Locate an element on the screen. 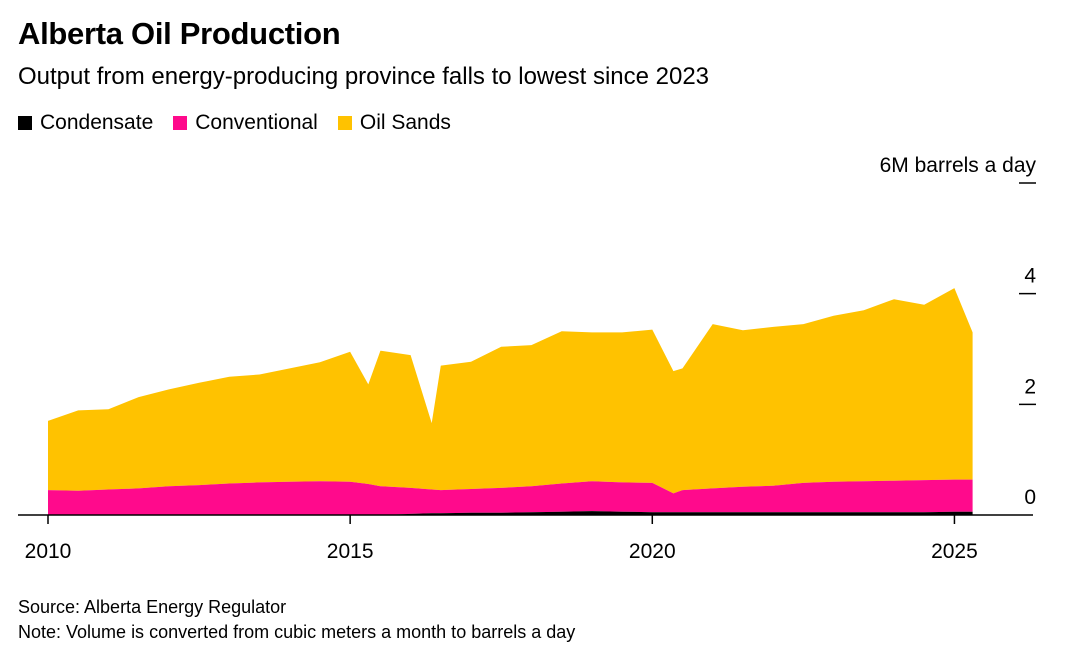 This screenshot has width=1080, height=667. legend-label-oil-sands: Oil Sands is located at coordinates (405, 122).